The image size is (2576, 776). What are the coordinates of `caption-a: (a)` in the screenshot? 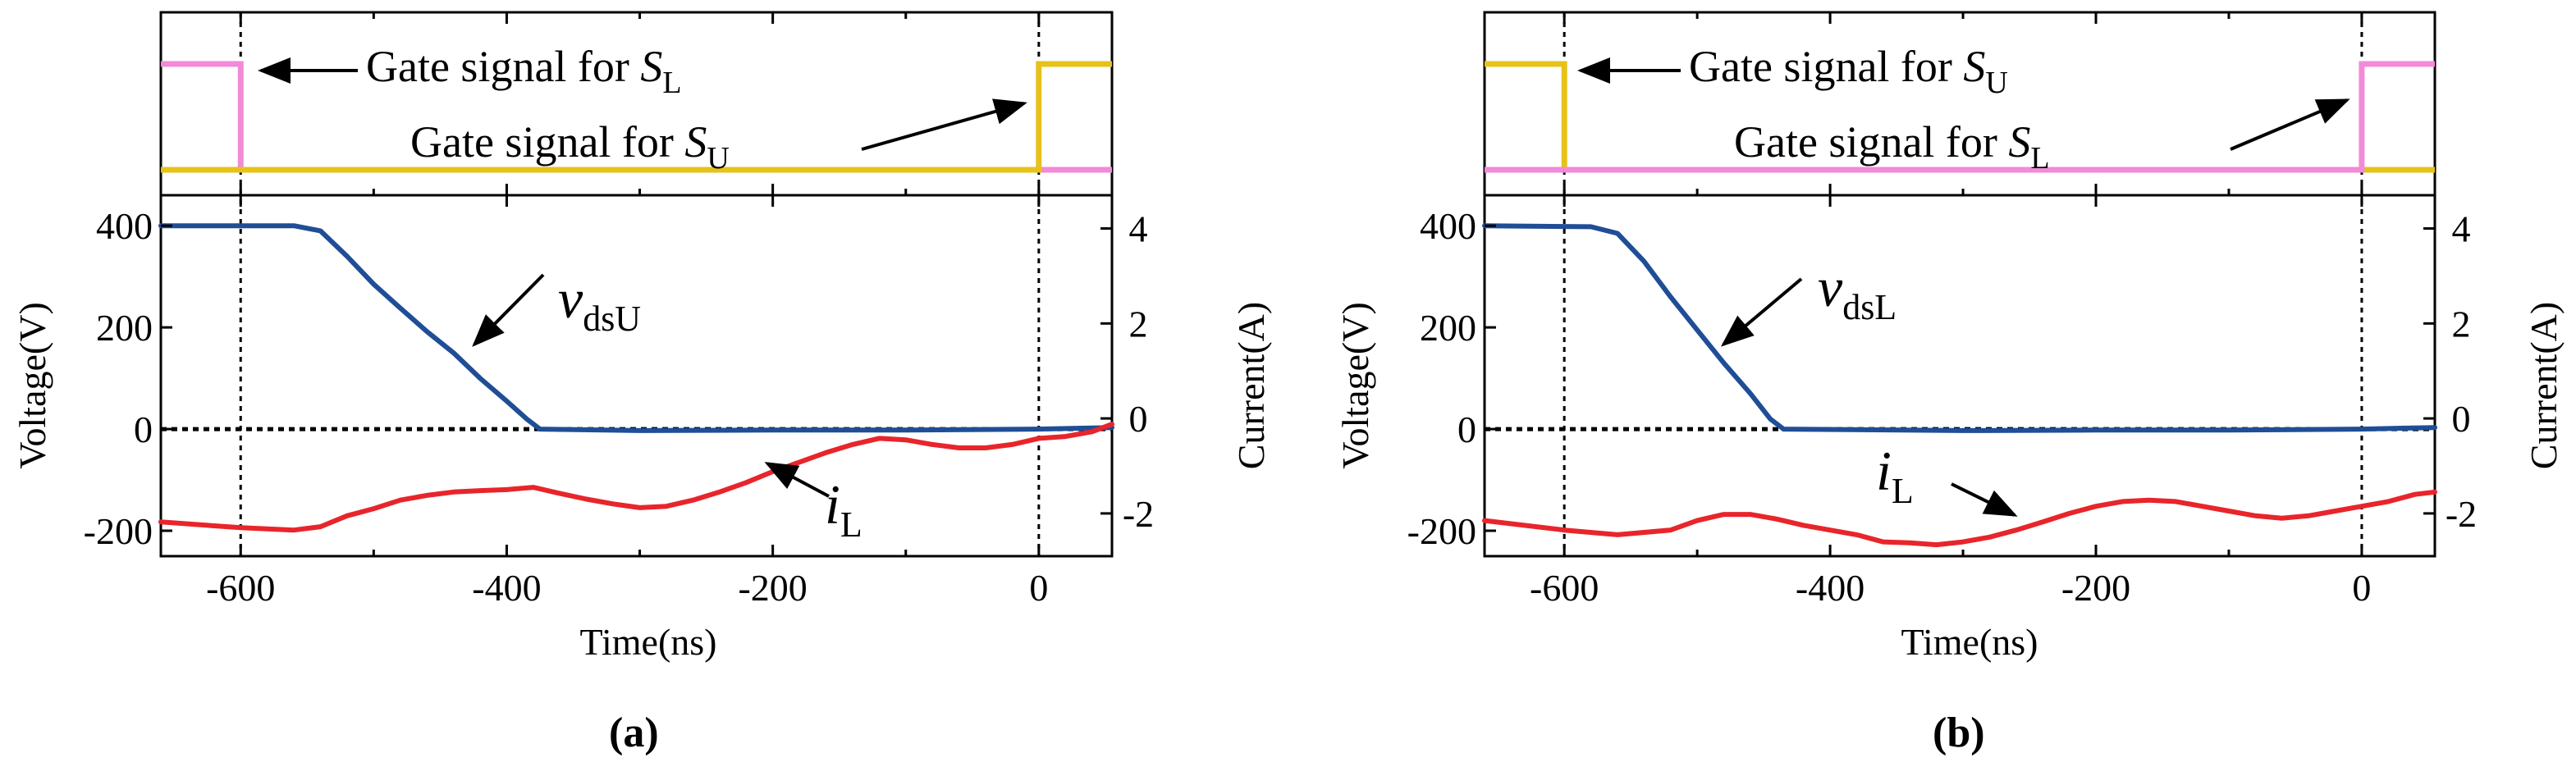 It's located at (634, 733).